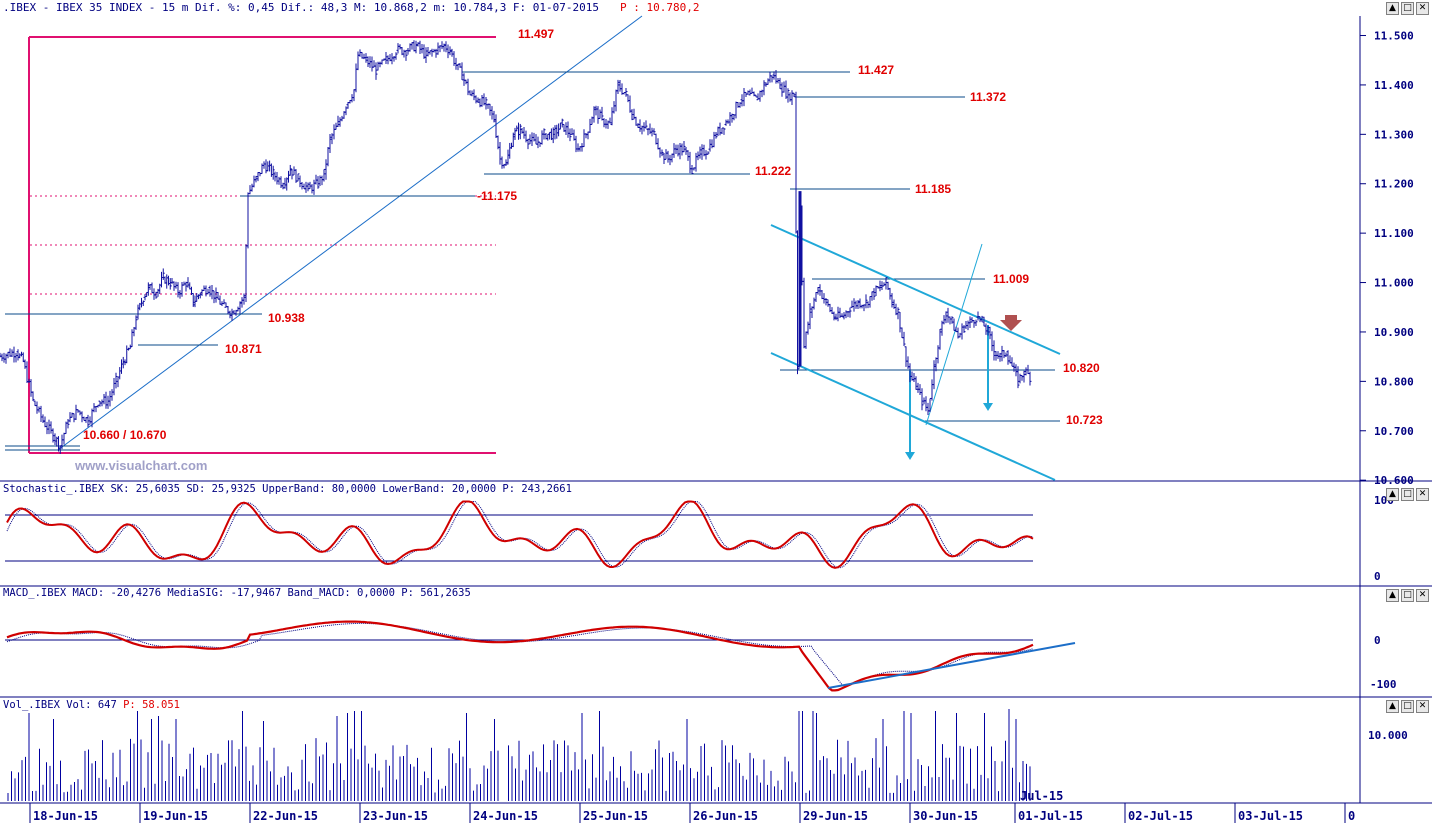 This screenshot has height=823, width=1432. Describe the element at coordinates (175, 816) in the screenshot. I see `x-tick-label: 19-Jun-15` at that location.